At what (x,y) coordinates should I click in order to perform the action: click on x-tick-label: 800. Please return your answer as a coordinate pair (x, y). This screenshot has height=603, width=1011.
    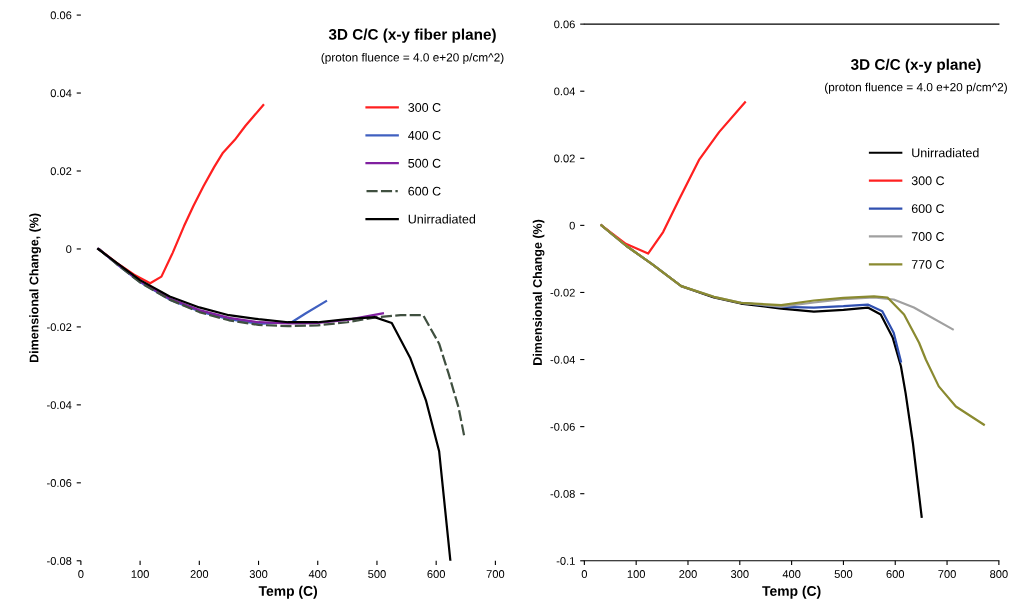
    Looking at the image, I should click on (999, 574).